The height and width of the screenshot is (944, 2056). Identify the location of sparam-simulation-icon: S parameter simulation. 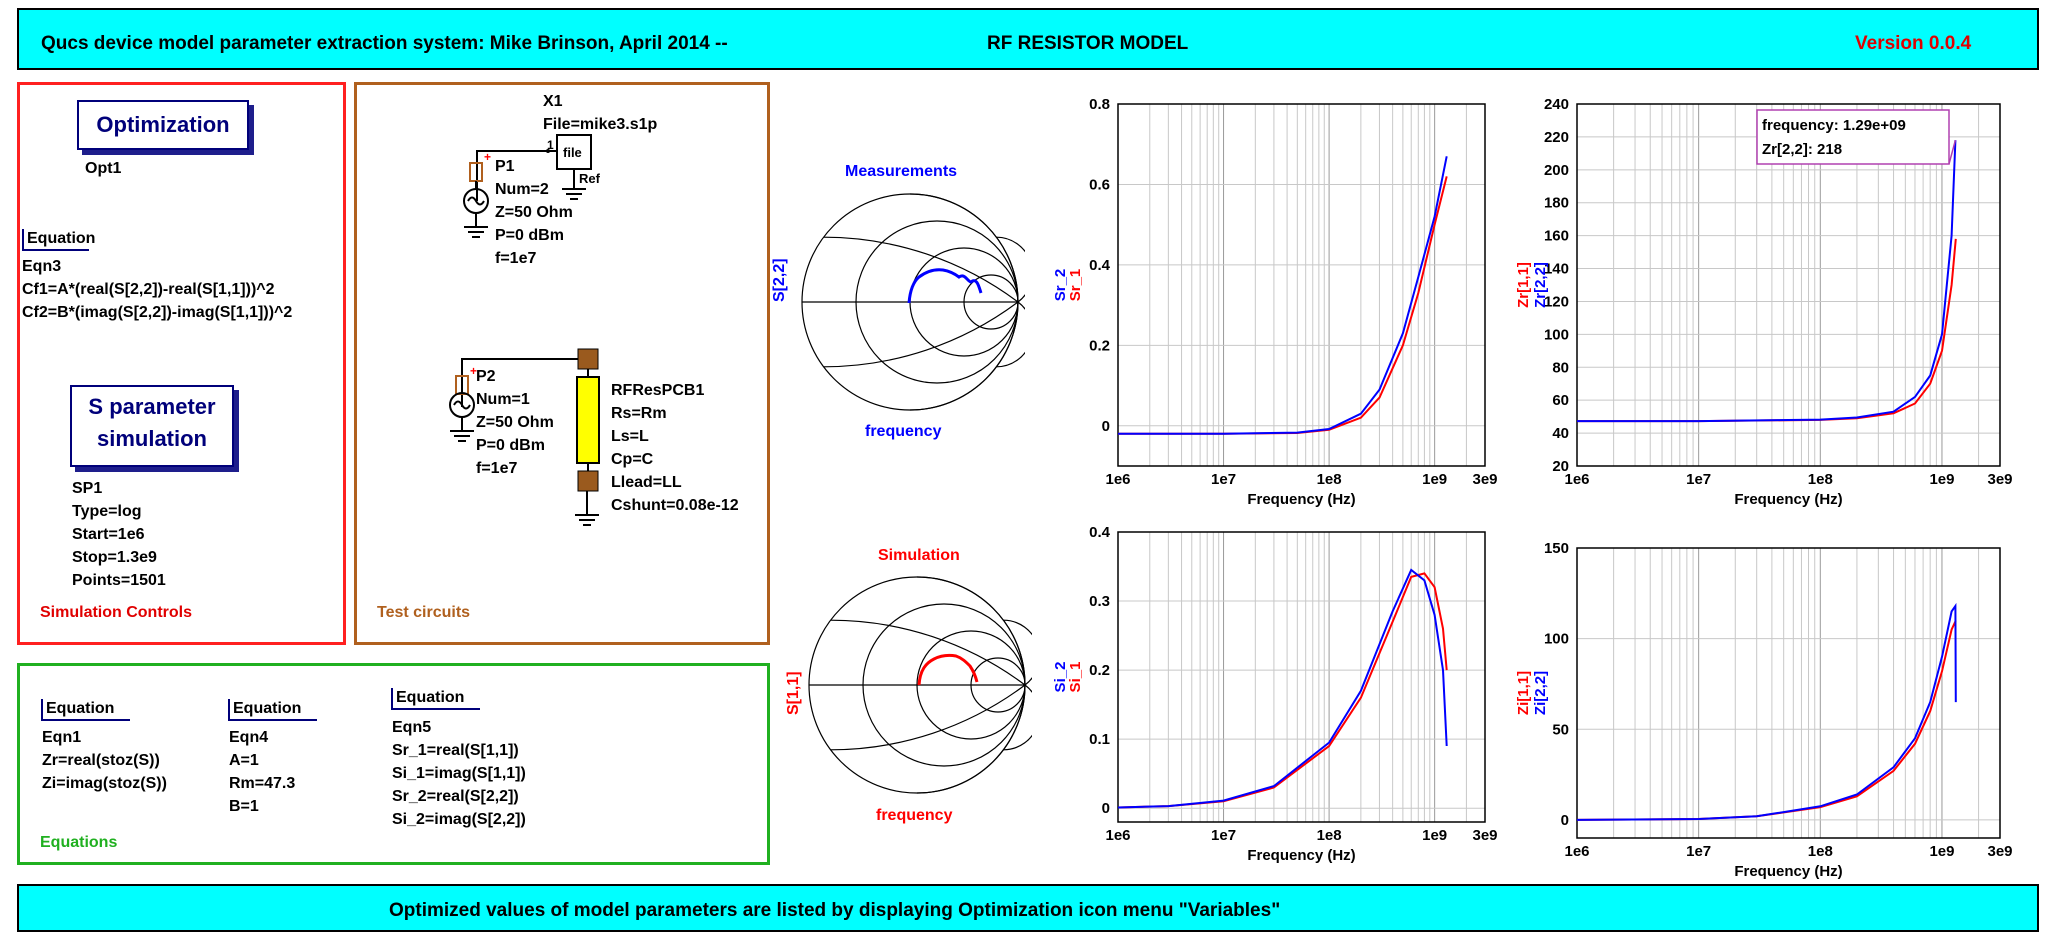
(152, 426).